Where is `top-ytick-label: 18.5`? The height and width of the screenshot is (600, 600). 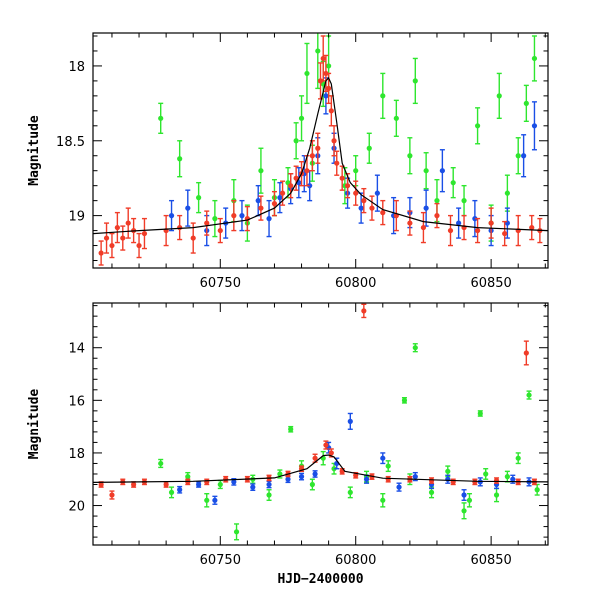 top-ytick-label: 18.5 is located at coordinates (70, 142).